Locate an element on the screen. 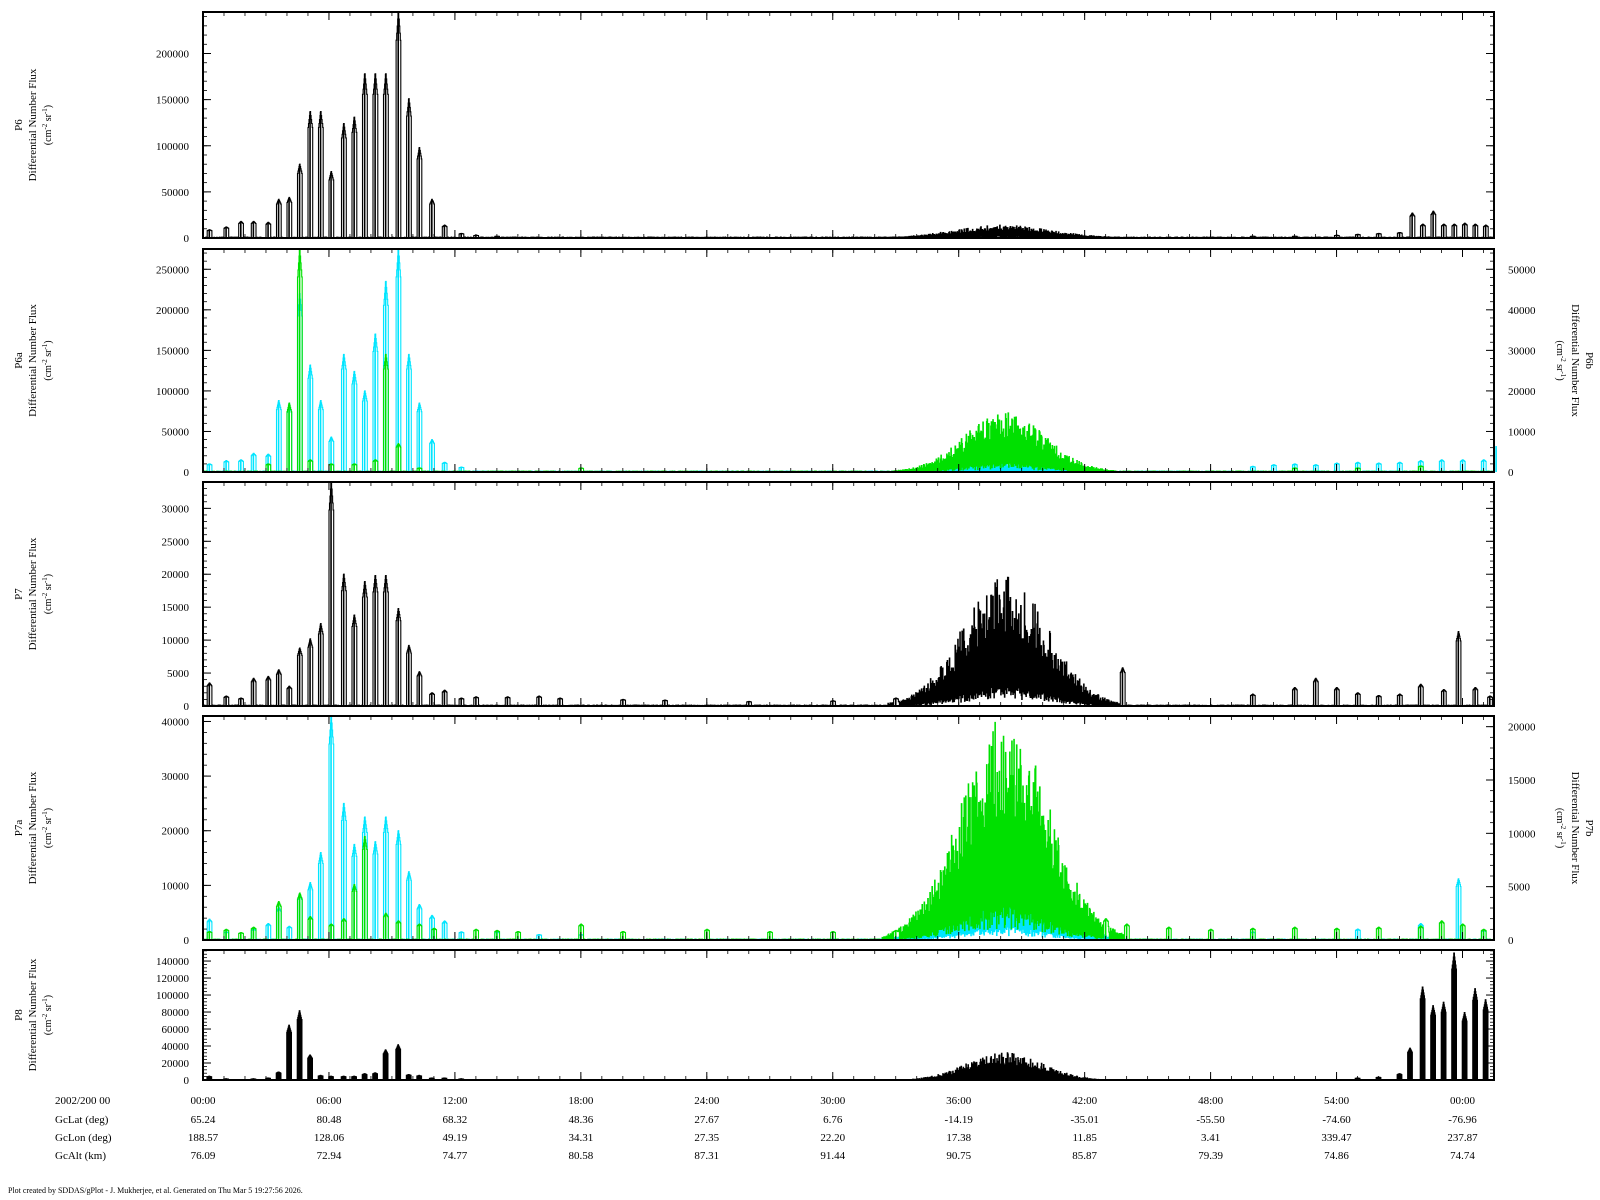 The width and height of the screenshot is (1600, 1200). left-ticklabel-p6ab: 200000 is located at coordinates (173, 311).